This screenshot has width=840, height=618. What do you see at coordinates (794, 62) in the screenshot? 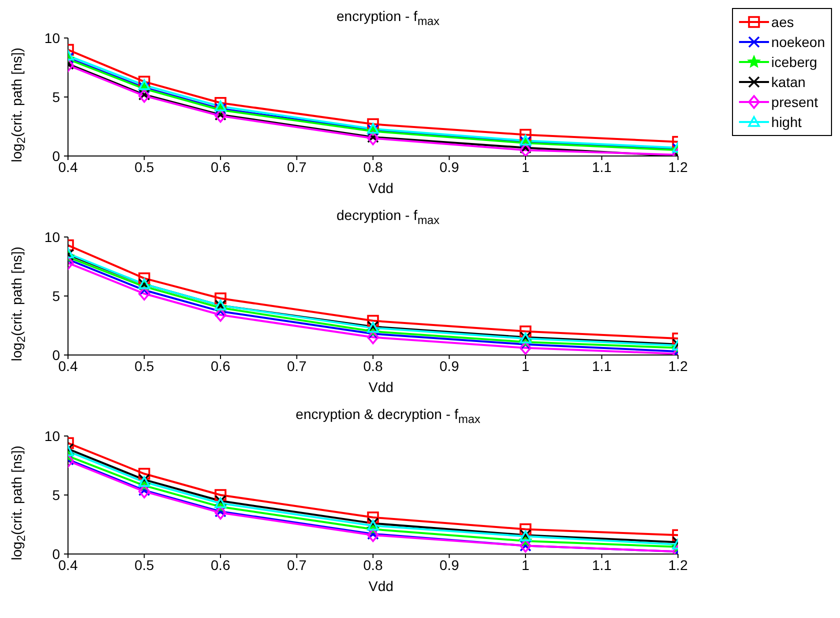
I see `legend-label: iceberg` at bounding box center [794, 62].